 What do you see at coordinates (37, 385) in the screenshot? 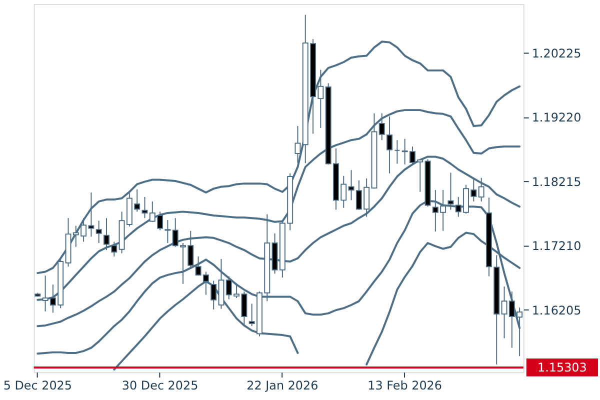
I see `x-tick-label: 5 Dec 2025` at bounding box center [37, 385].